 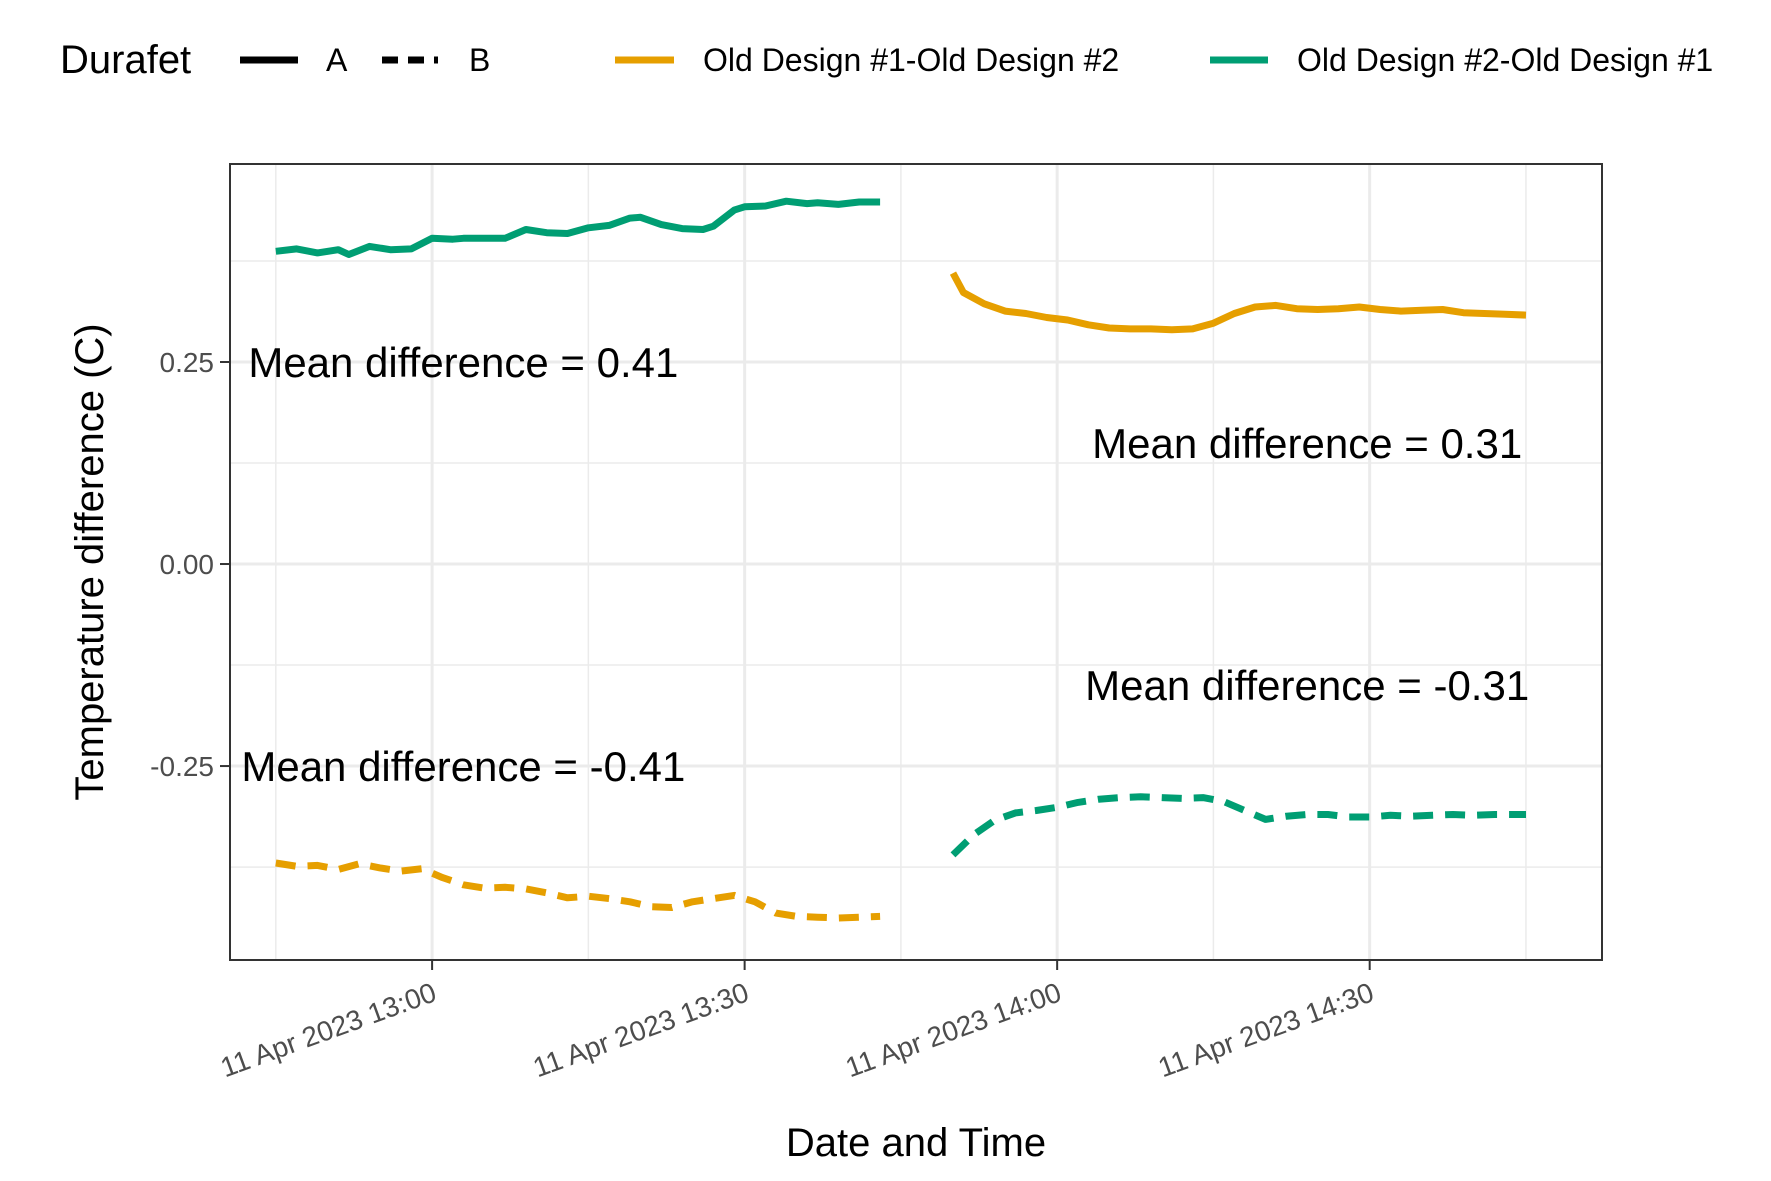 I want to click on y-axis-title: Temperature difference (C), so click(x=90, y=561).